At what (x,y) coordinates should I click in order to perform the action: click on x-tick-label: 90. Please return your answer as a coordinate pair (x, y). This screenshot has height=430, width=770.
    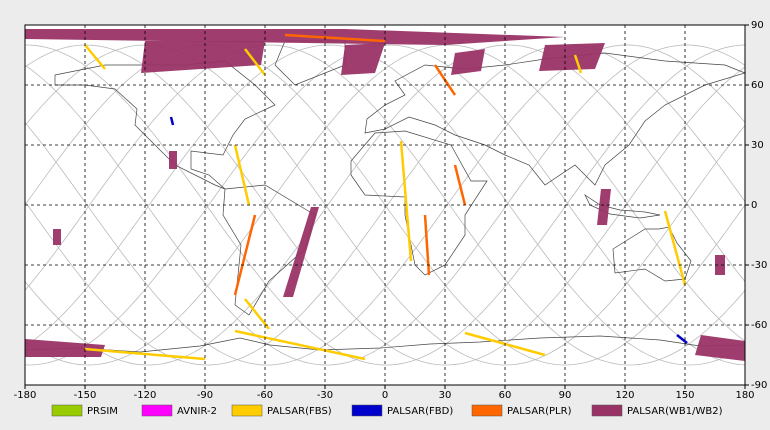
    Looking at the image, I should click on (565, 395).